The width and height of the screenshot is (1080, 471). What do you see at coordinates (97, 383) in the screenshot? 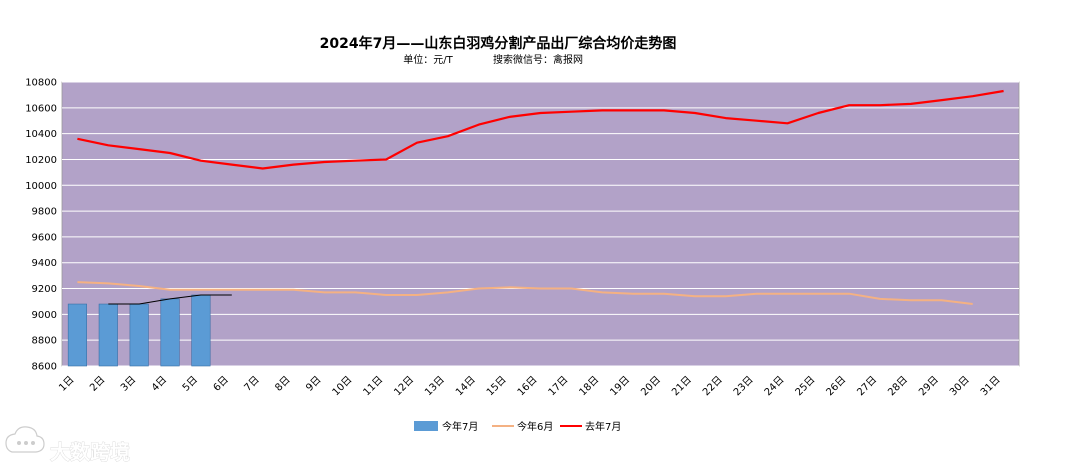
I see `x-tick-label: 2日` at bounding box center [97, 383].